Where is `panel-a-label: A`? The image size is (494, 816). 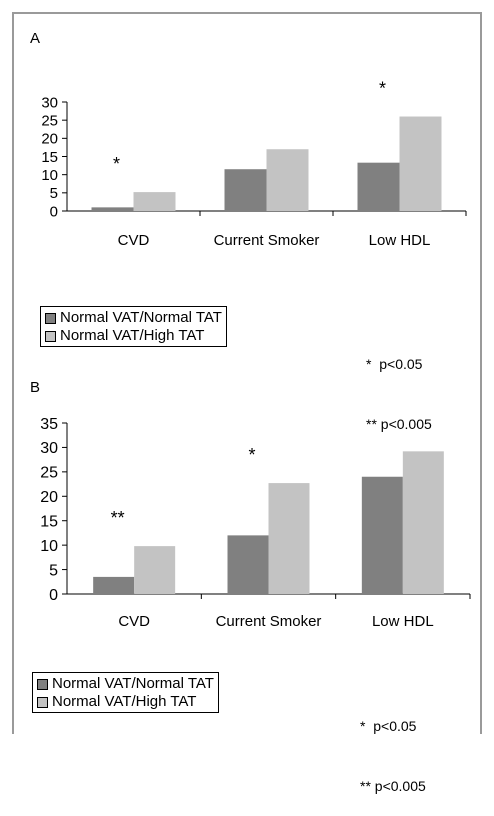
panel-a-label: A is located at coordinates (35, 38).